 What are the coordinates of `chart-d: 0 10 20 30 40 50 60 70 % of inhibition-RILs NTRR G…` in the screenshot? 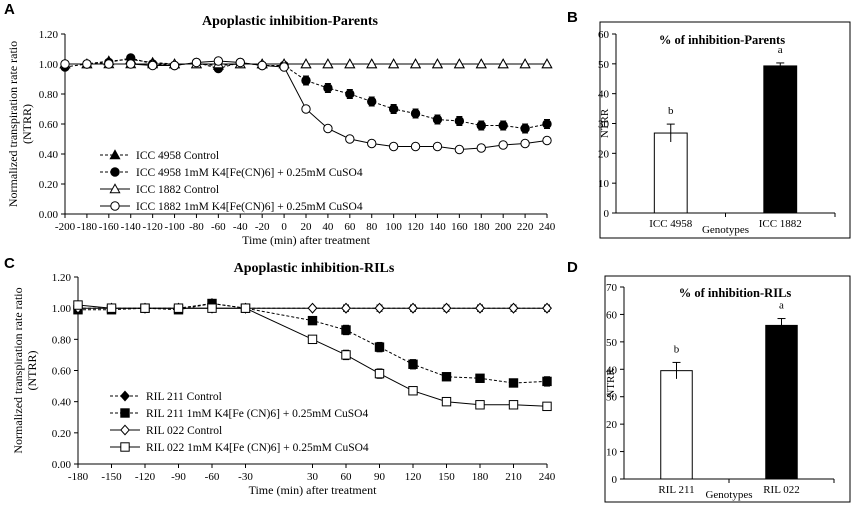 It's located at (727, 389).